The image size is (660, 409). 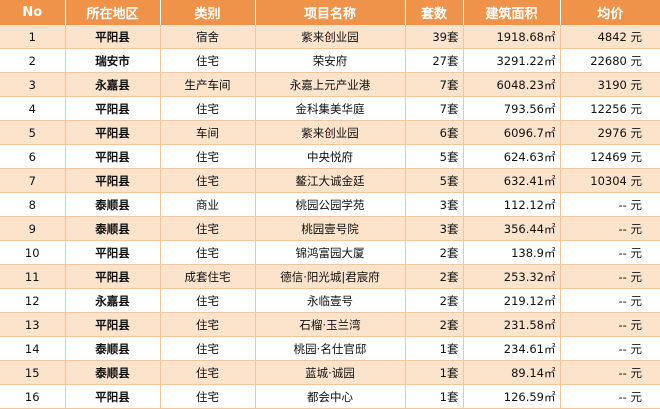 I want to click on cell-county: 瑞安市, so click(x=113, y=61).